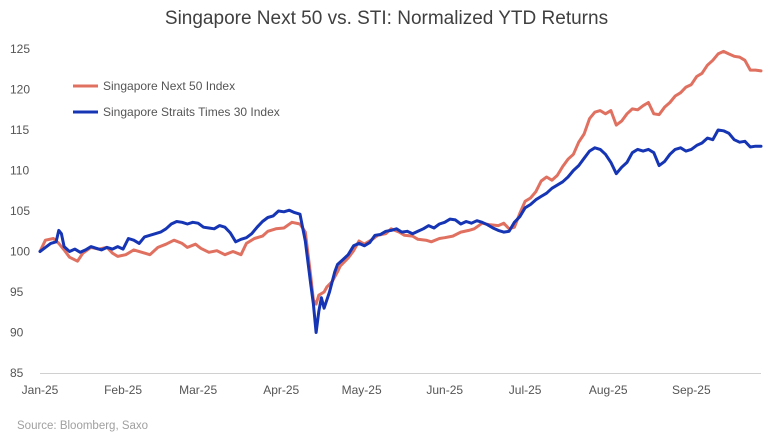 This screenshot has width=773, height=441. I want to click on y-tick-label: 105, so click(20, 211).